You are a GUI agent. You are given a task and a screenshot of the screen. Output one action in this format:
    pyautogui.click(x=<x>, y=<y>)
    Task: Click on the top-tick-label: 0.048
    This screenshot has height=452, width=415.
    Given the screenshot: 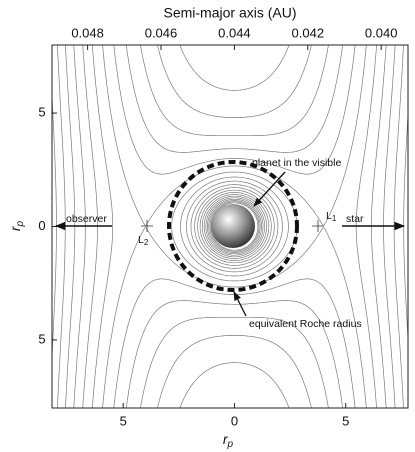 What is the action you would take?
    pyautogui.click(x=87, y=32)
    